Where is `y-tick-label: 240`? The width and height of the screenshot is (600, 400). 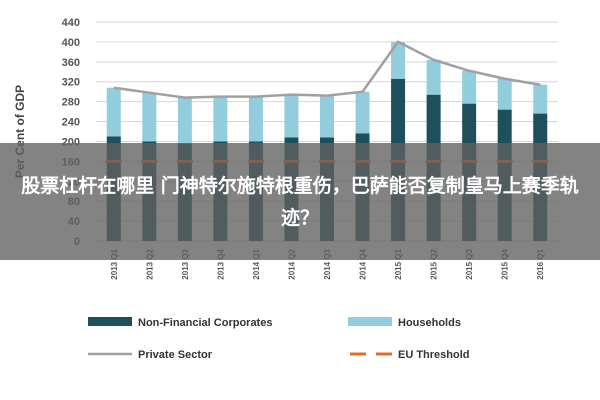
y-tick-label: 240 is located at coordinates (71, 123).